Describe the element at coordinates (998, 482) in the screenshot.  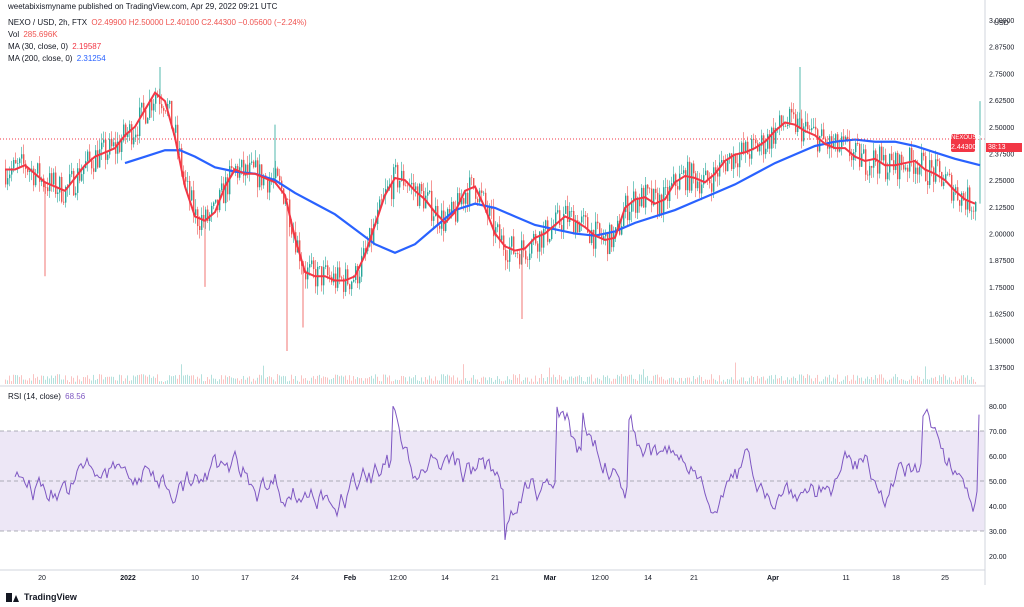
I see `rsi-axis: 80.00 70.00 60.00 50.00 40.00 30.00 20.00` at that location.